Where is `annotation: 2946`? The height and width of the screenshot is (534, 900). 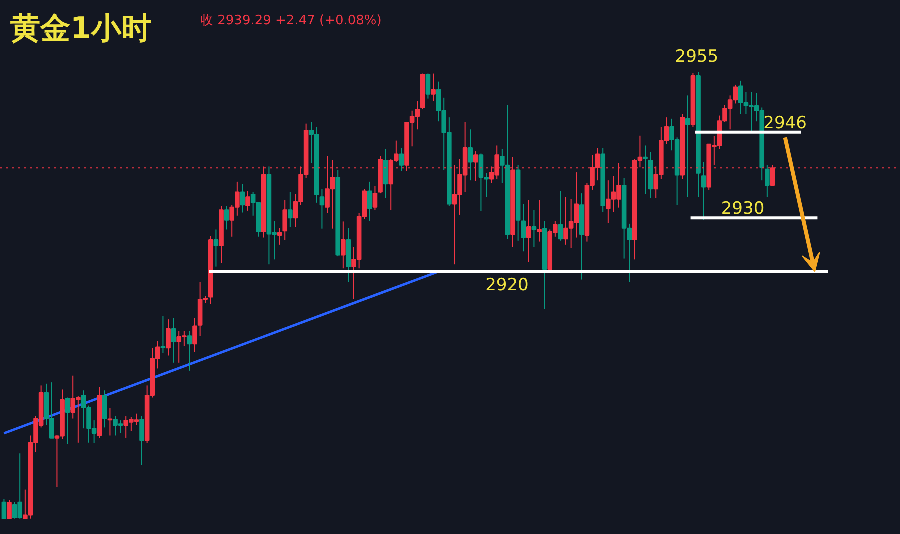 annotation: 2946 is located at coordinates (785, 123).